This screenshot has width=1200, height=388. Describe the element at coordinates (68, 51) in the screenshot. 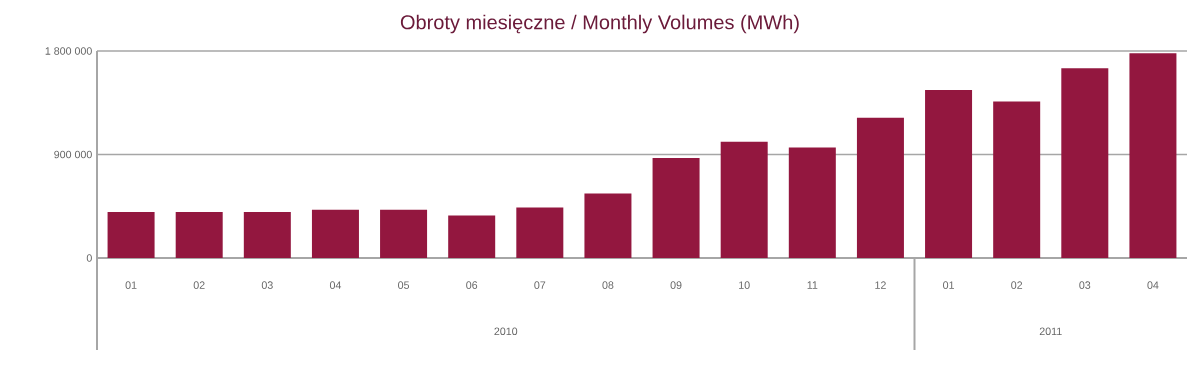

I see `y-tick-label: 1 800 000` at that location.